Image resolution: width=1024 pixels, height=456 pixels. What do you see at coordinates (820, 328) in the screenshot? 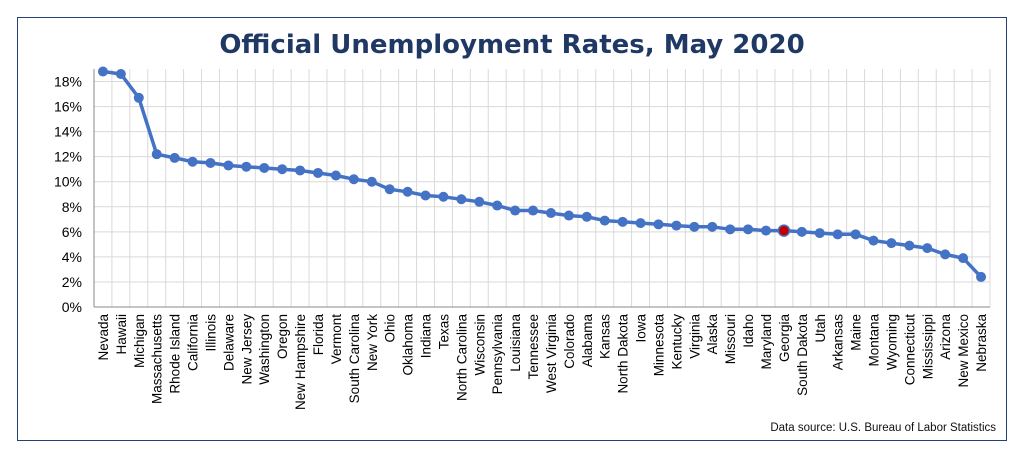
I see `x-tick-label: Utah` at bounding box center [820, 328].